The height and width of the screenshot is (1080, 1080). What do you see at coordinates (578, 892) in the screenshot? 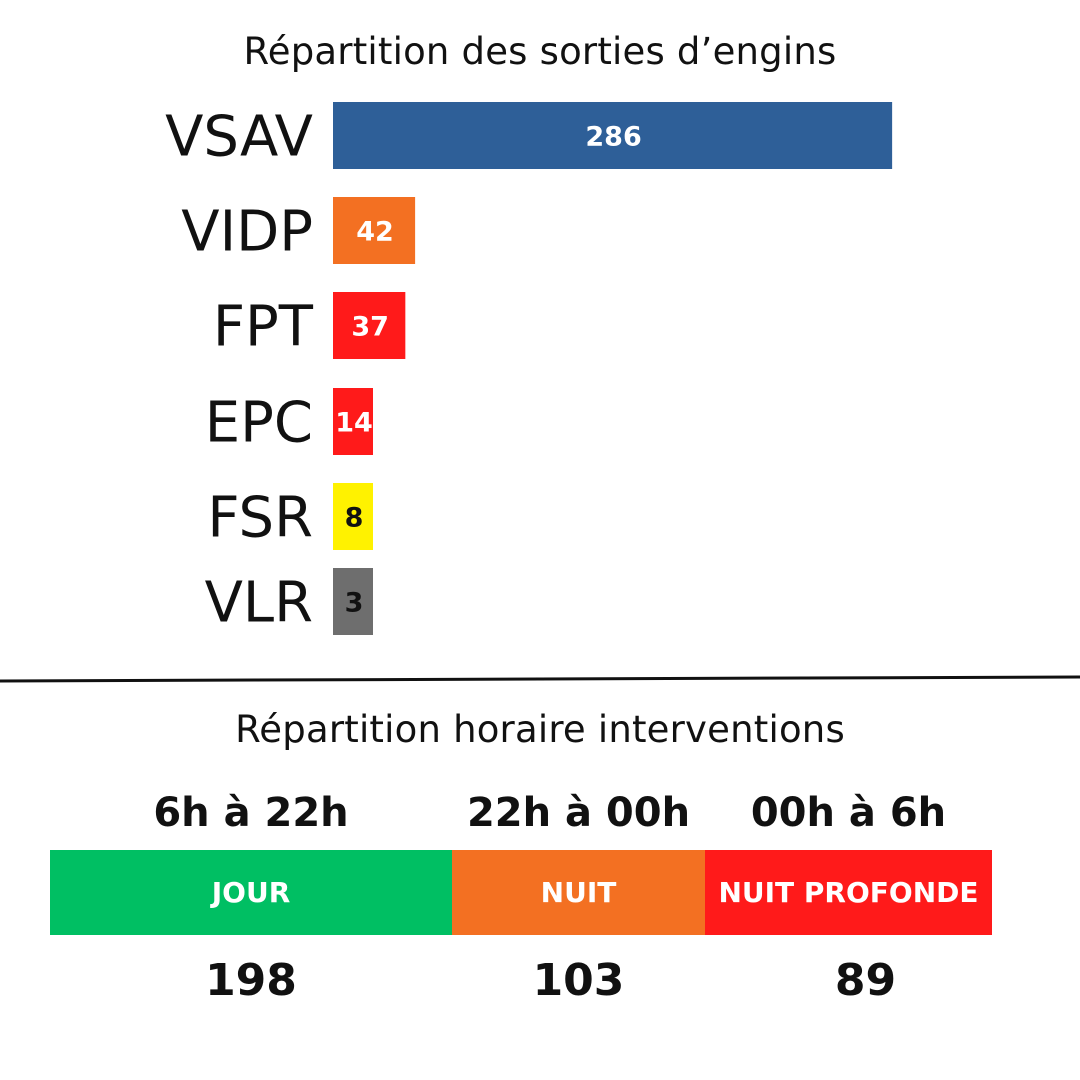
I see `segment-nuit: NUIT` at bounding box center [578, 892].